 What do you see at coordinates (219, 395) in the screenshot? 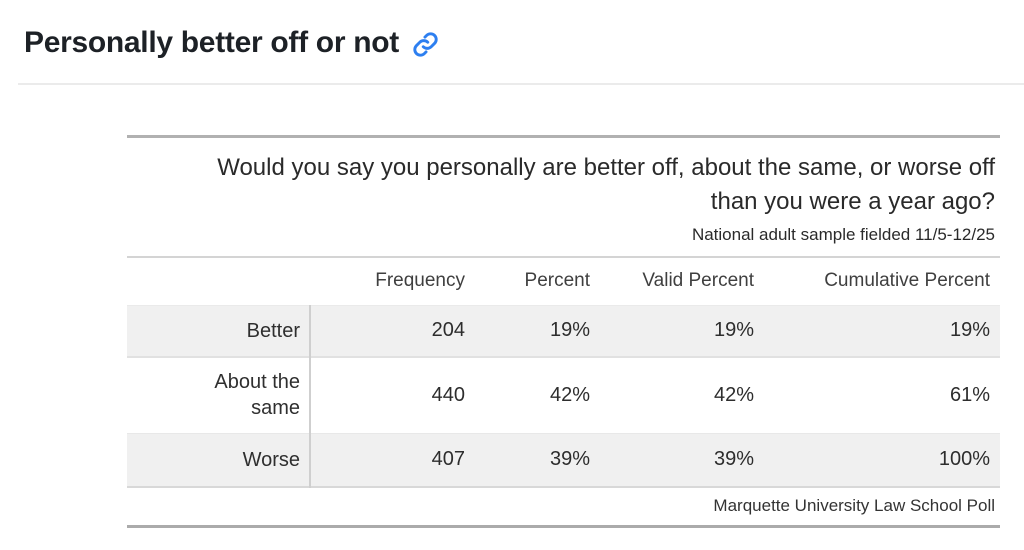
I see `row-label: About the same` at bounding box center [219, 395].